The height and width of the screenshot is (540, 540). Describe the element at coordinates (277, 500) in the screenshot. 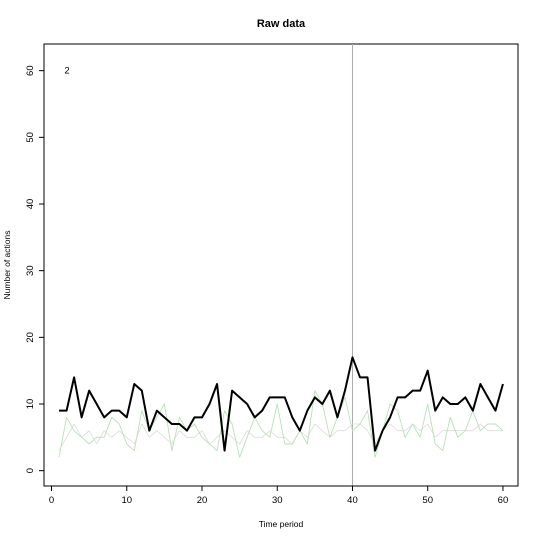

I see `x-tick-label: 30` at that location.